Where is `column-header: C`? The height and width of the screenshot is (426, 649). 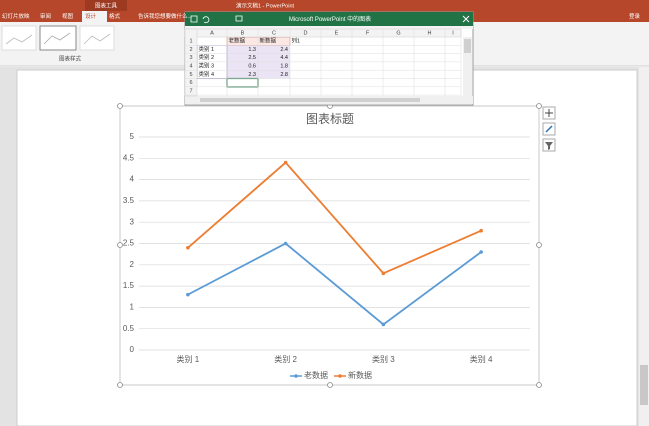
column-header: C is located at coordinates (274, 33).